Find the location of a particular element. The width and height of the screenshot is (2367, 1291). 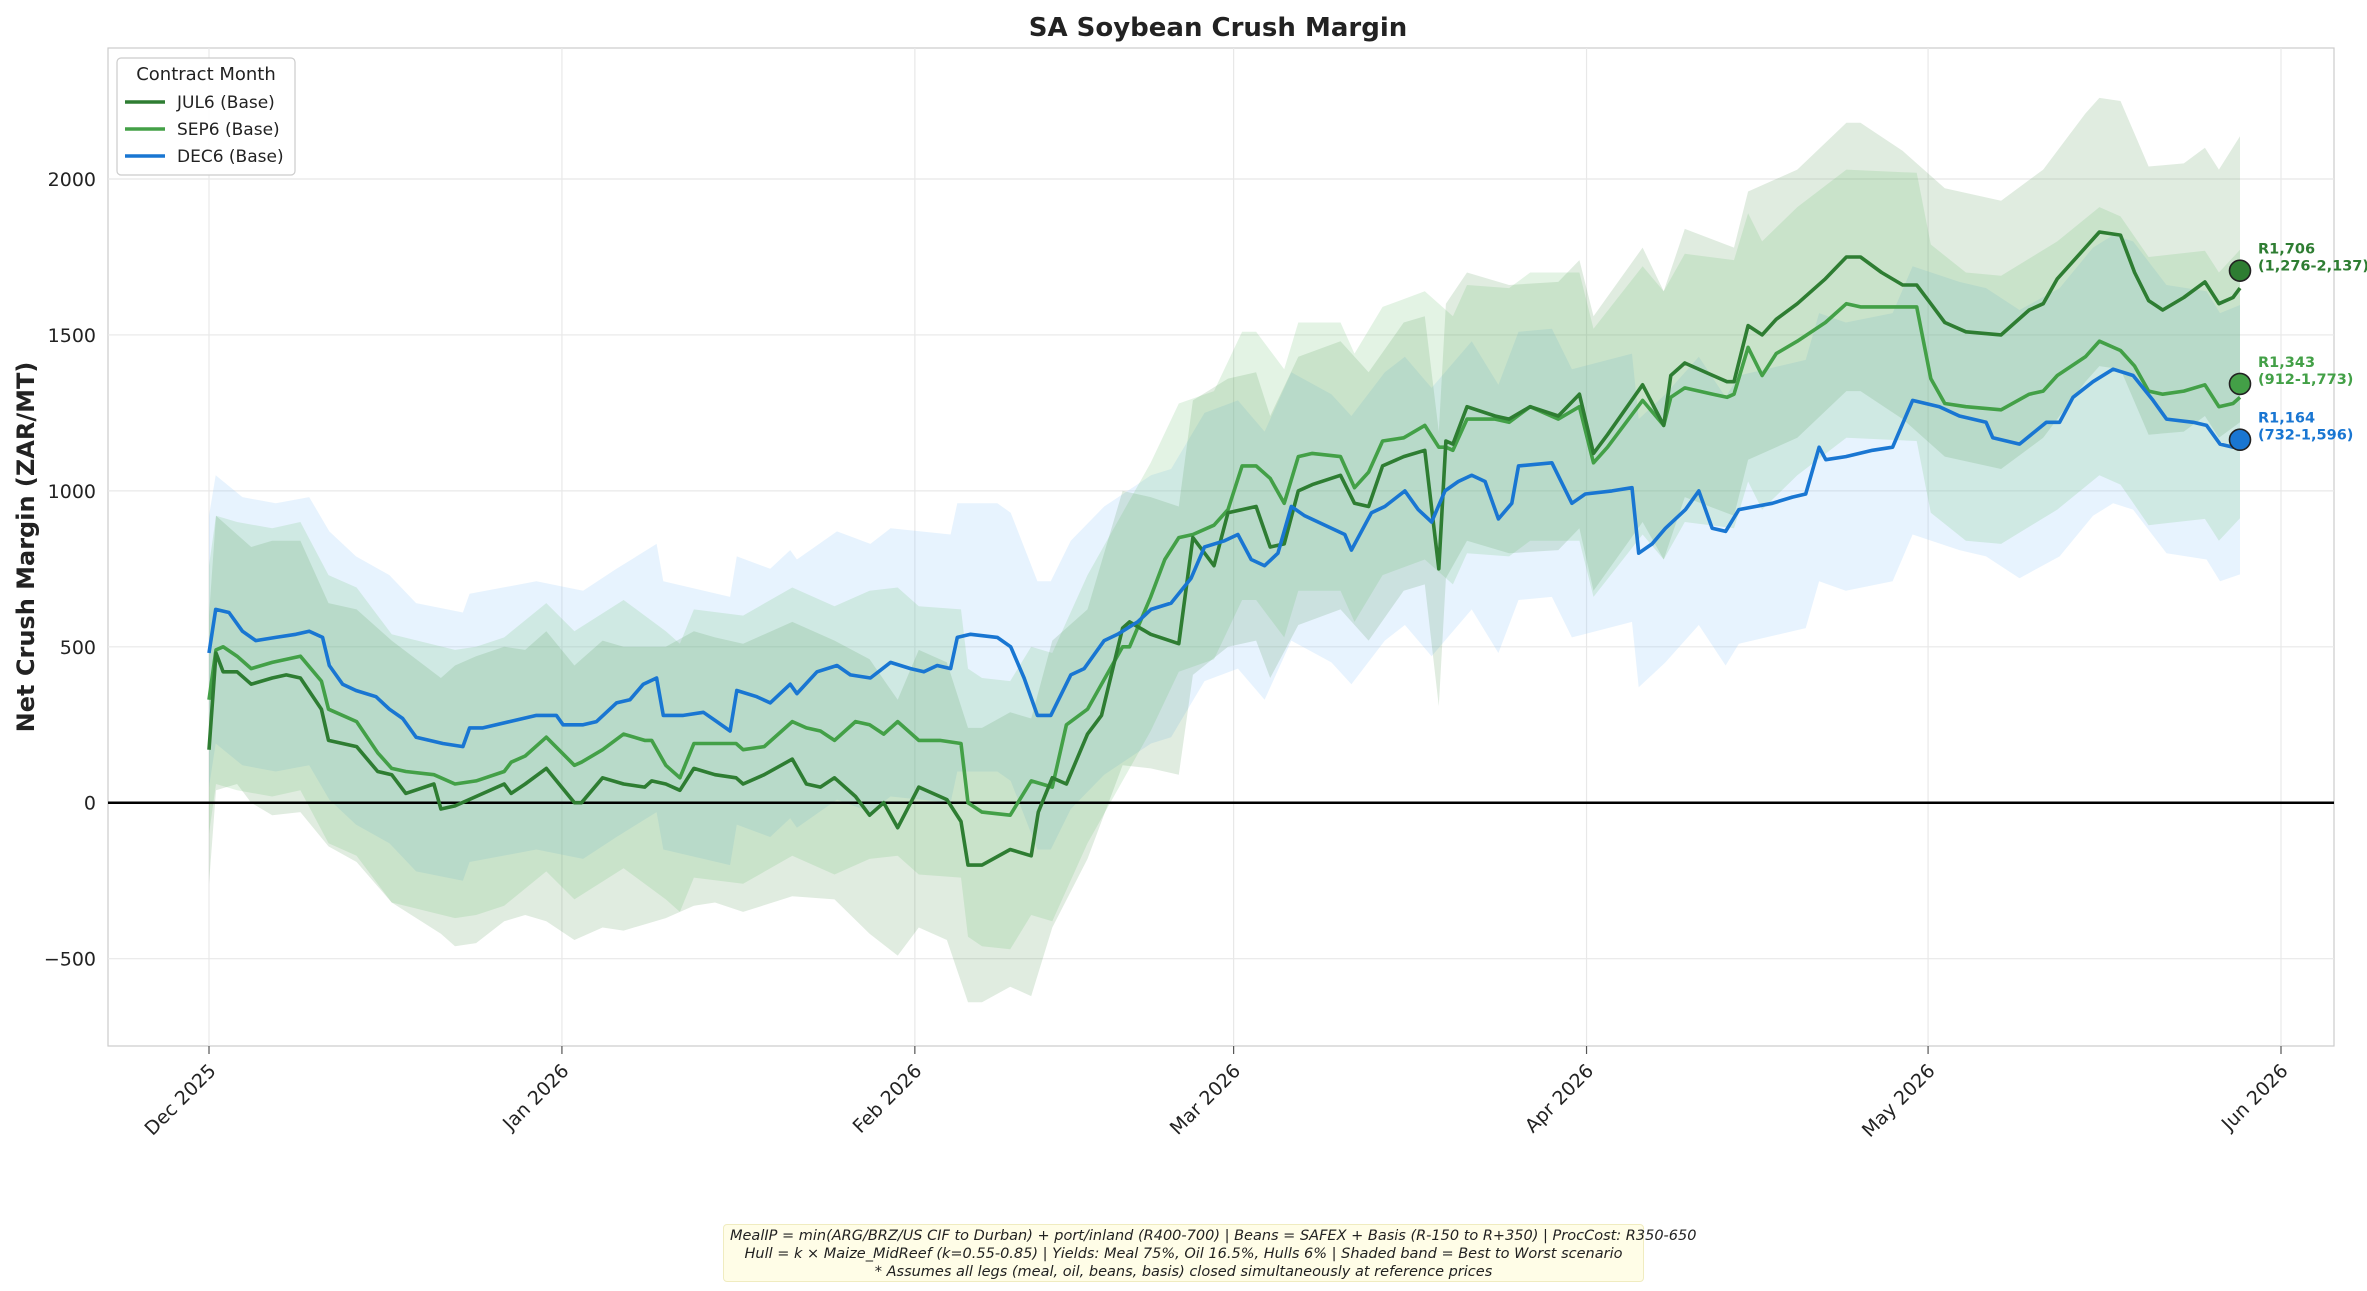

legend-label-sep6: SEP6 (Base) is located at coordinates (228, 130).